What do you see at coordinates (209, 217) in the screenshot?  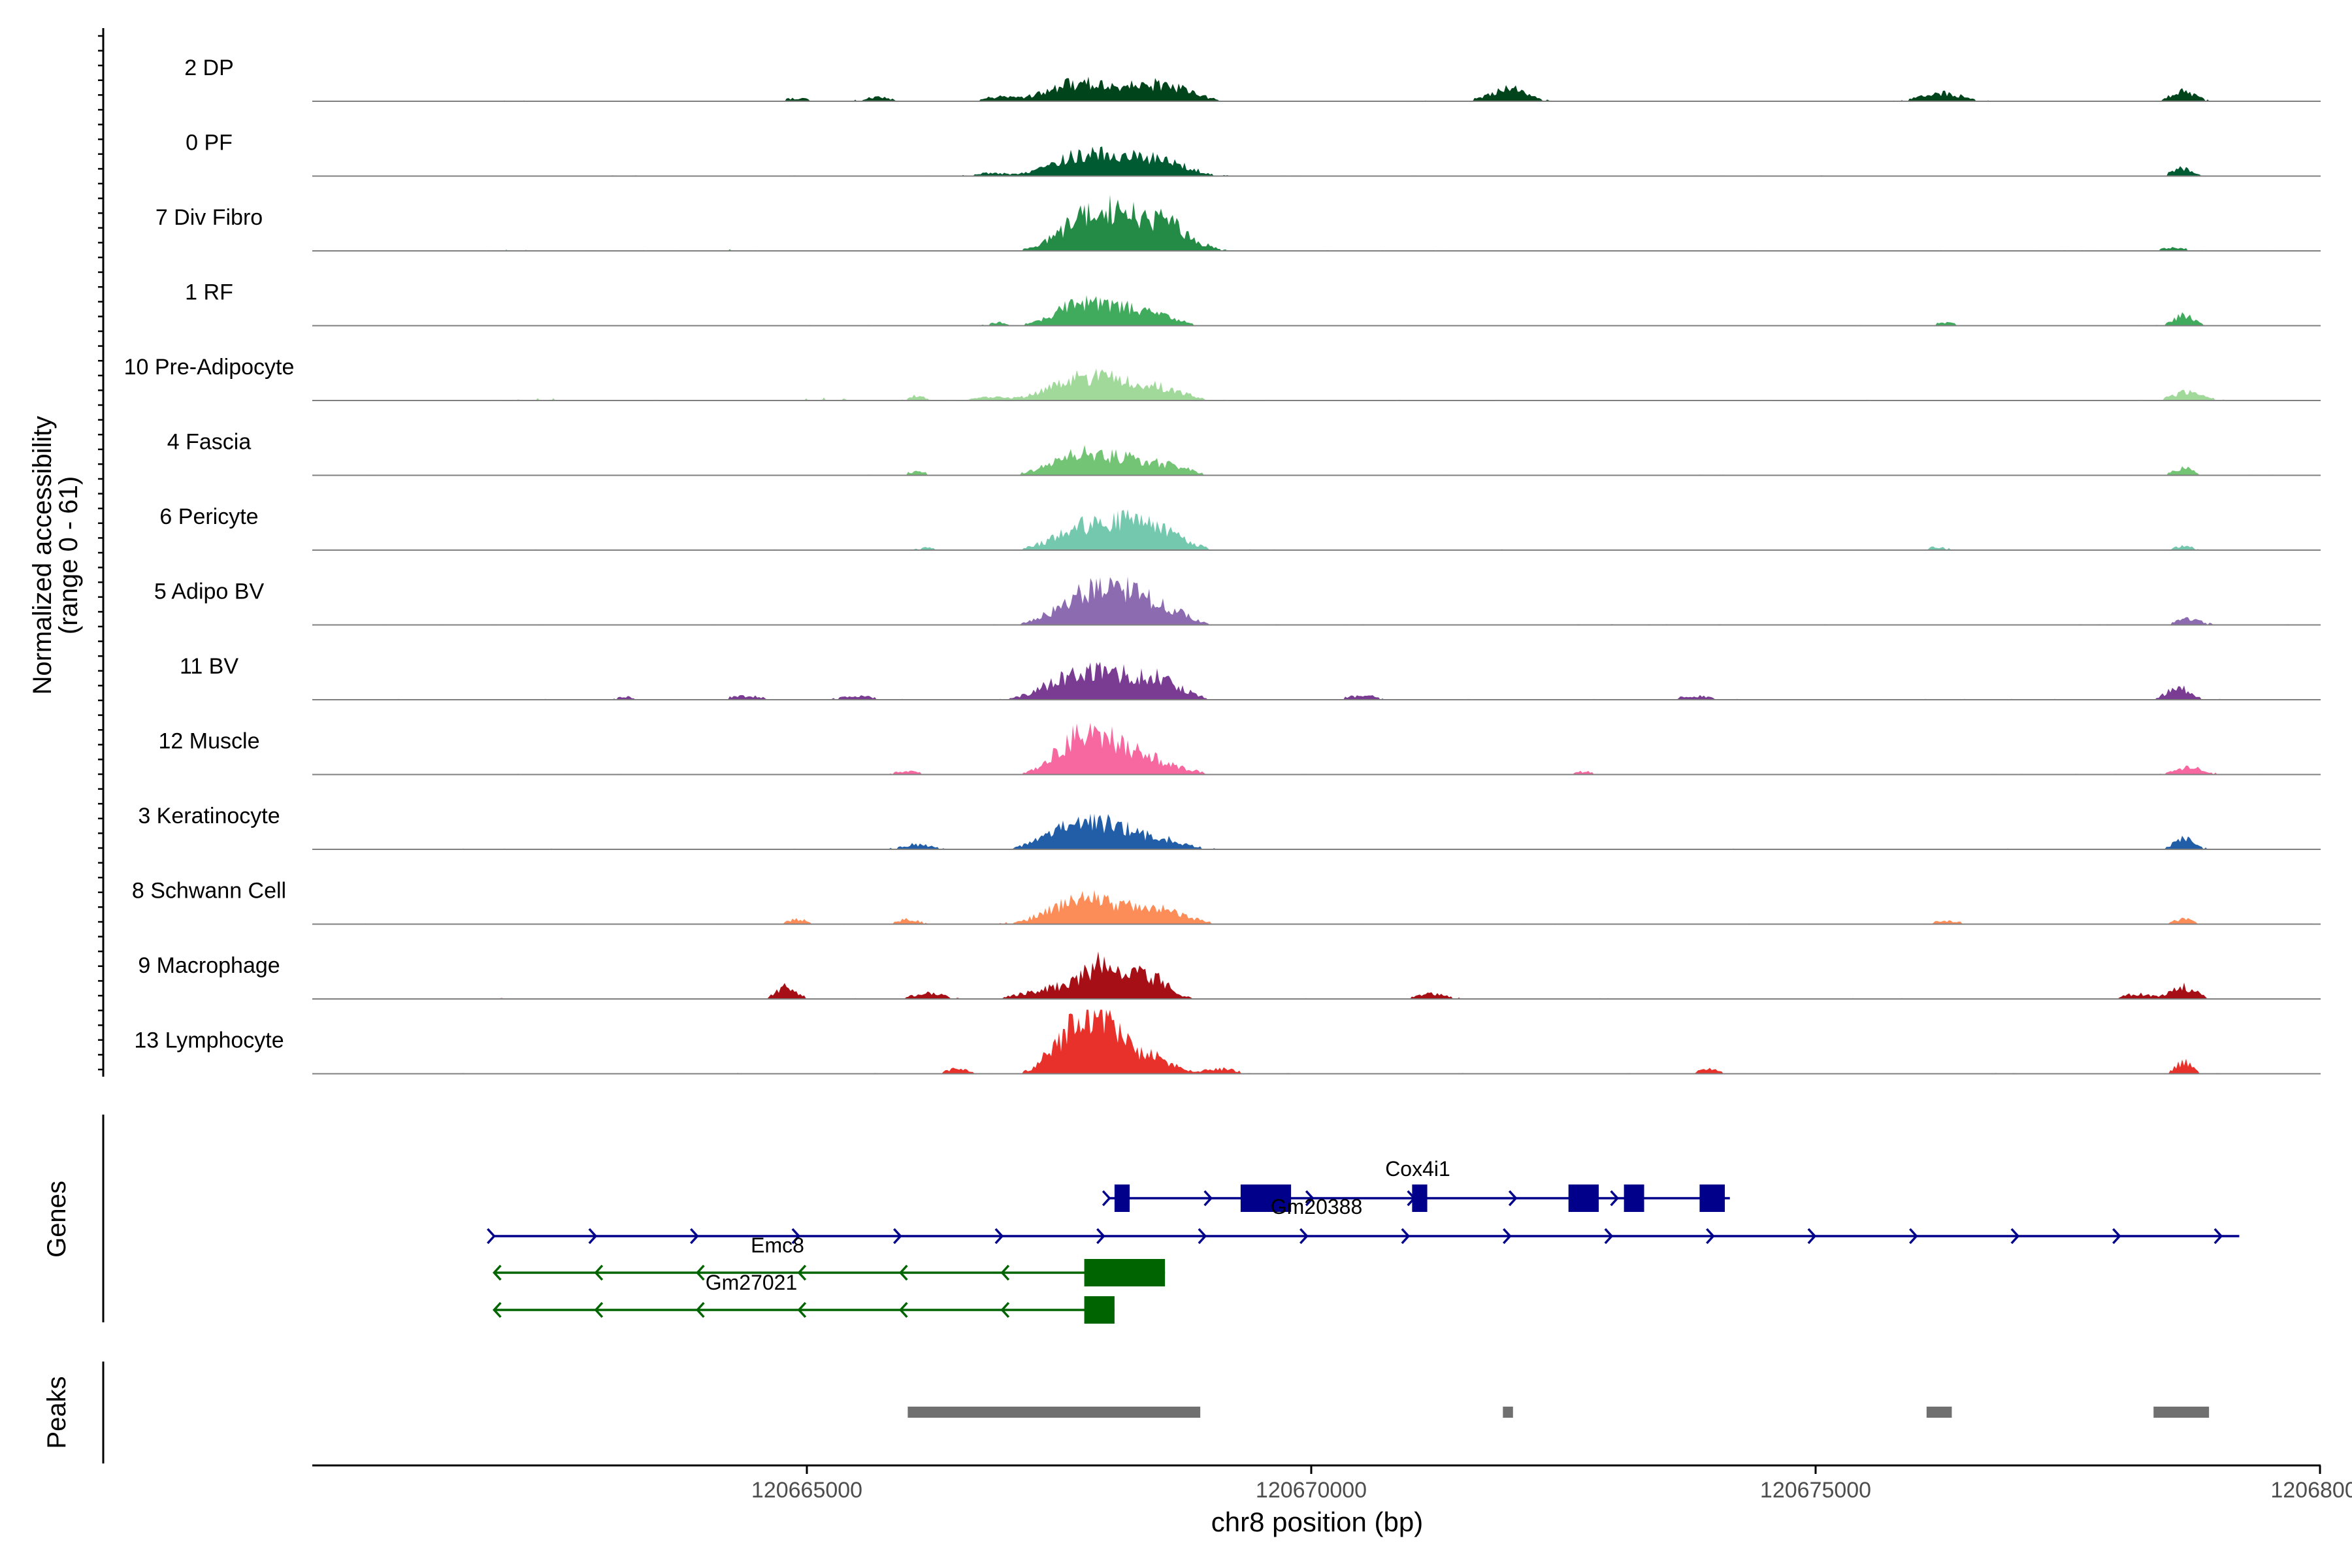 I see `track-label: 7 Div Fibro` at bounding box center [209, 217].